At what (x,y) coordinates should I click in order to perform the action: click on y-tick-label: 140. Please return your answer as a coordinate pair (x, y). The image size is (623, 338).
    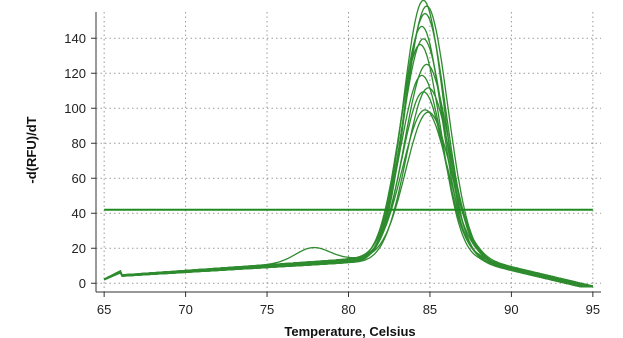
    Looking at the image, I should click on (75, 38).